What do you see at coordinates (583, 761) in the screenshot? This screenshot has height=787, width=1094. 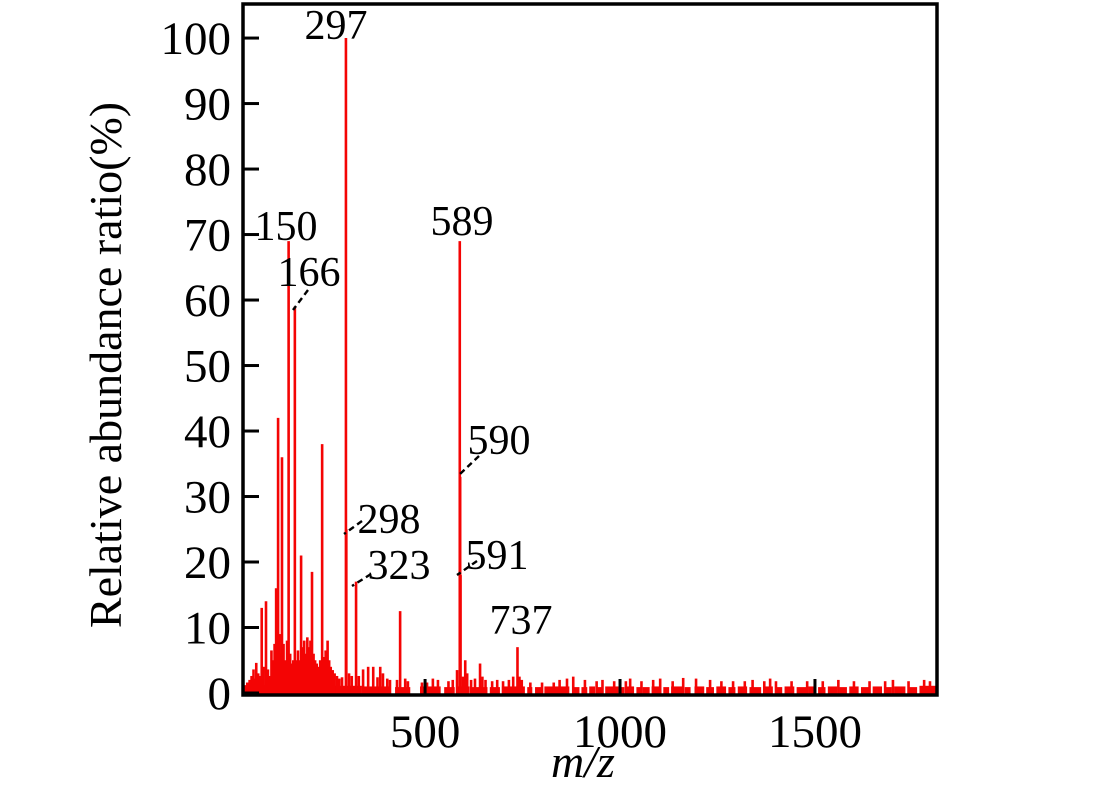 I see `x-axis-title: m/z` at bounding box center [583, 761].